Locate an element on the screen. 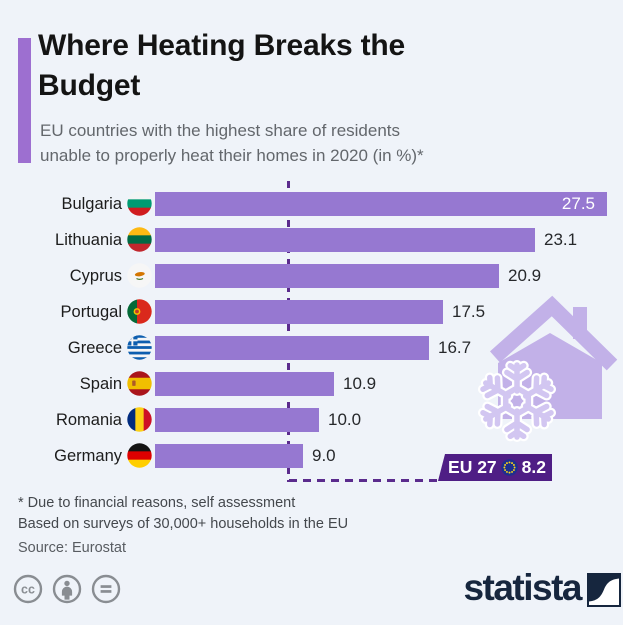 This screenshot has width=623, height=625. chart-row-lithuania: Lithuania 23.1 is located at coordinates (311, 239).